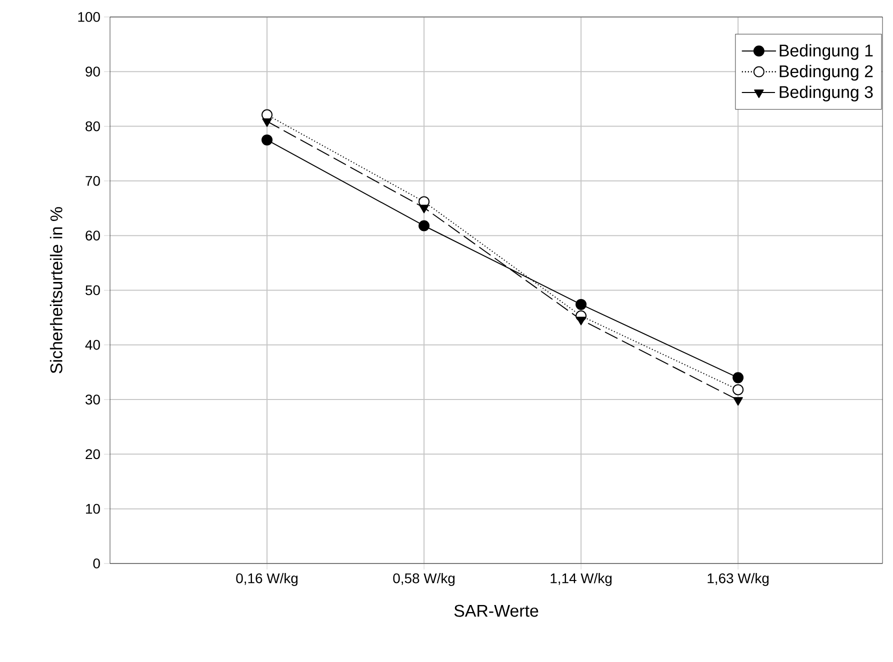  I want to click on legend-label: Bedingung 2, so click(826, 72).